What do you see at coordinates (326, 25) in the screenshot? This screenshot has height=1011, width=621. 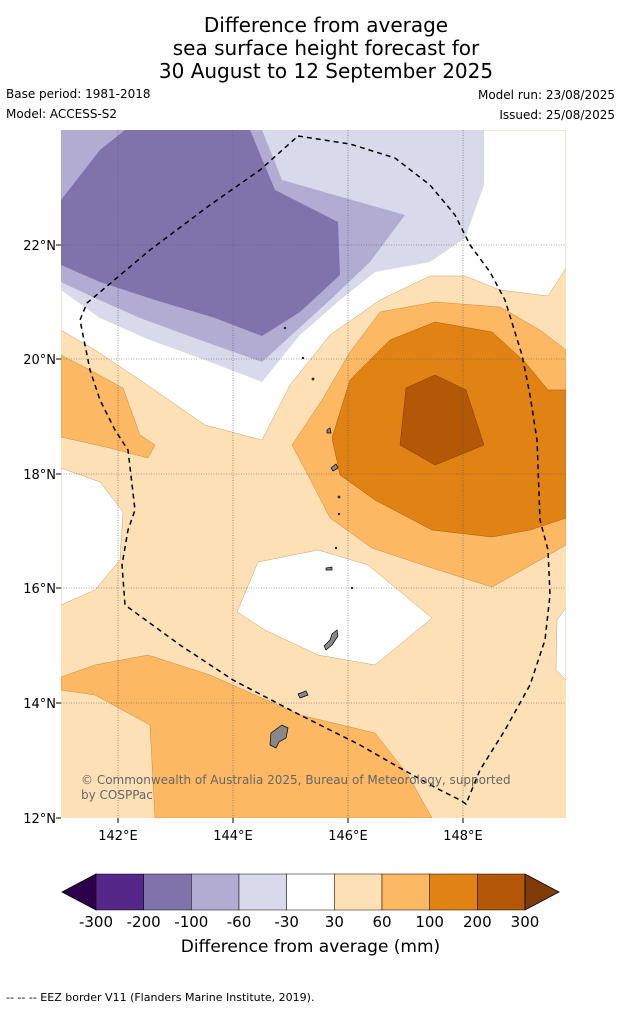 I see `title-line-1: Difference from average` at bounding box center [326, 25].